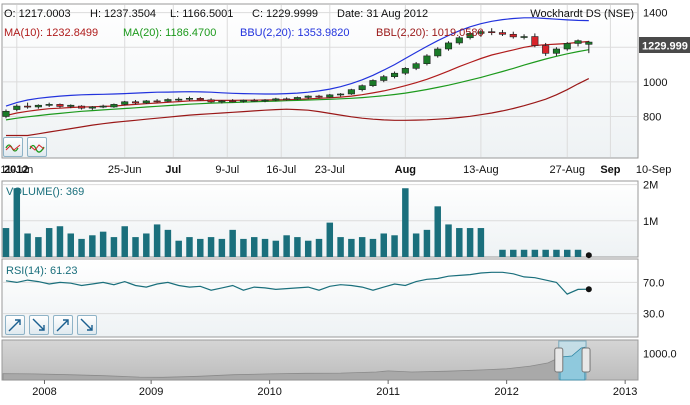 The image size is (690, 405). Describe the element at coordinates (298, 283) in the screenshot. I see `rsi-line` at that location.